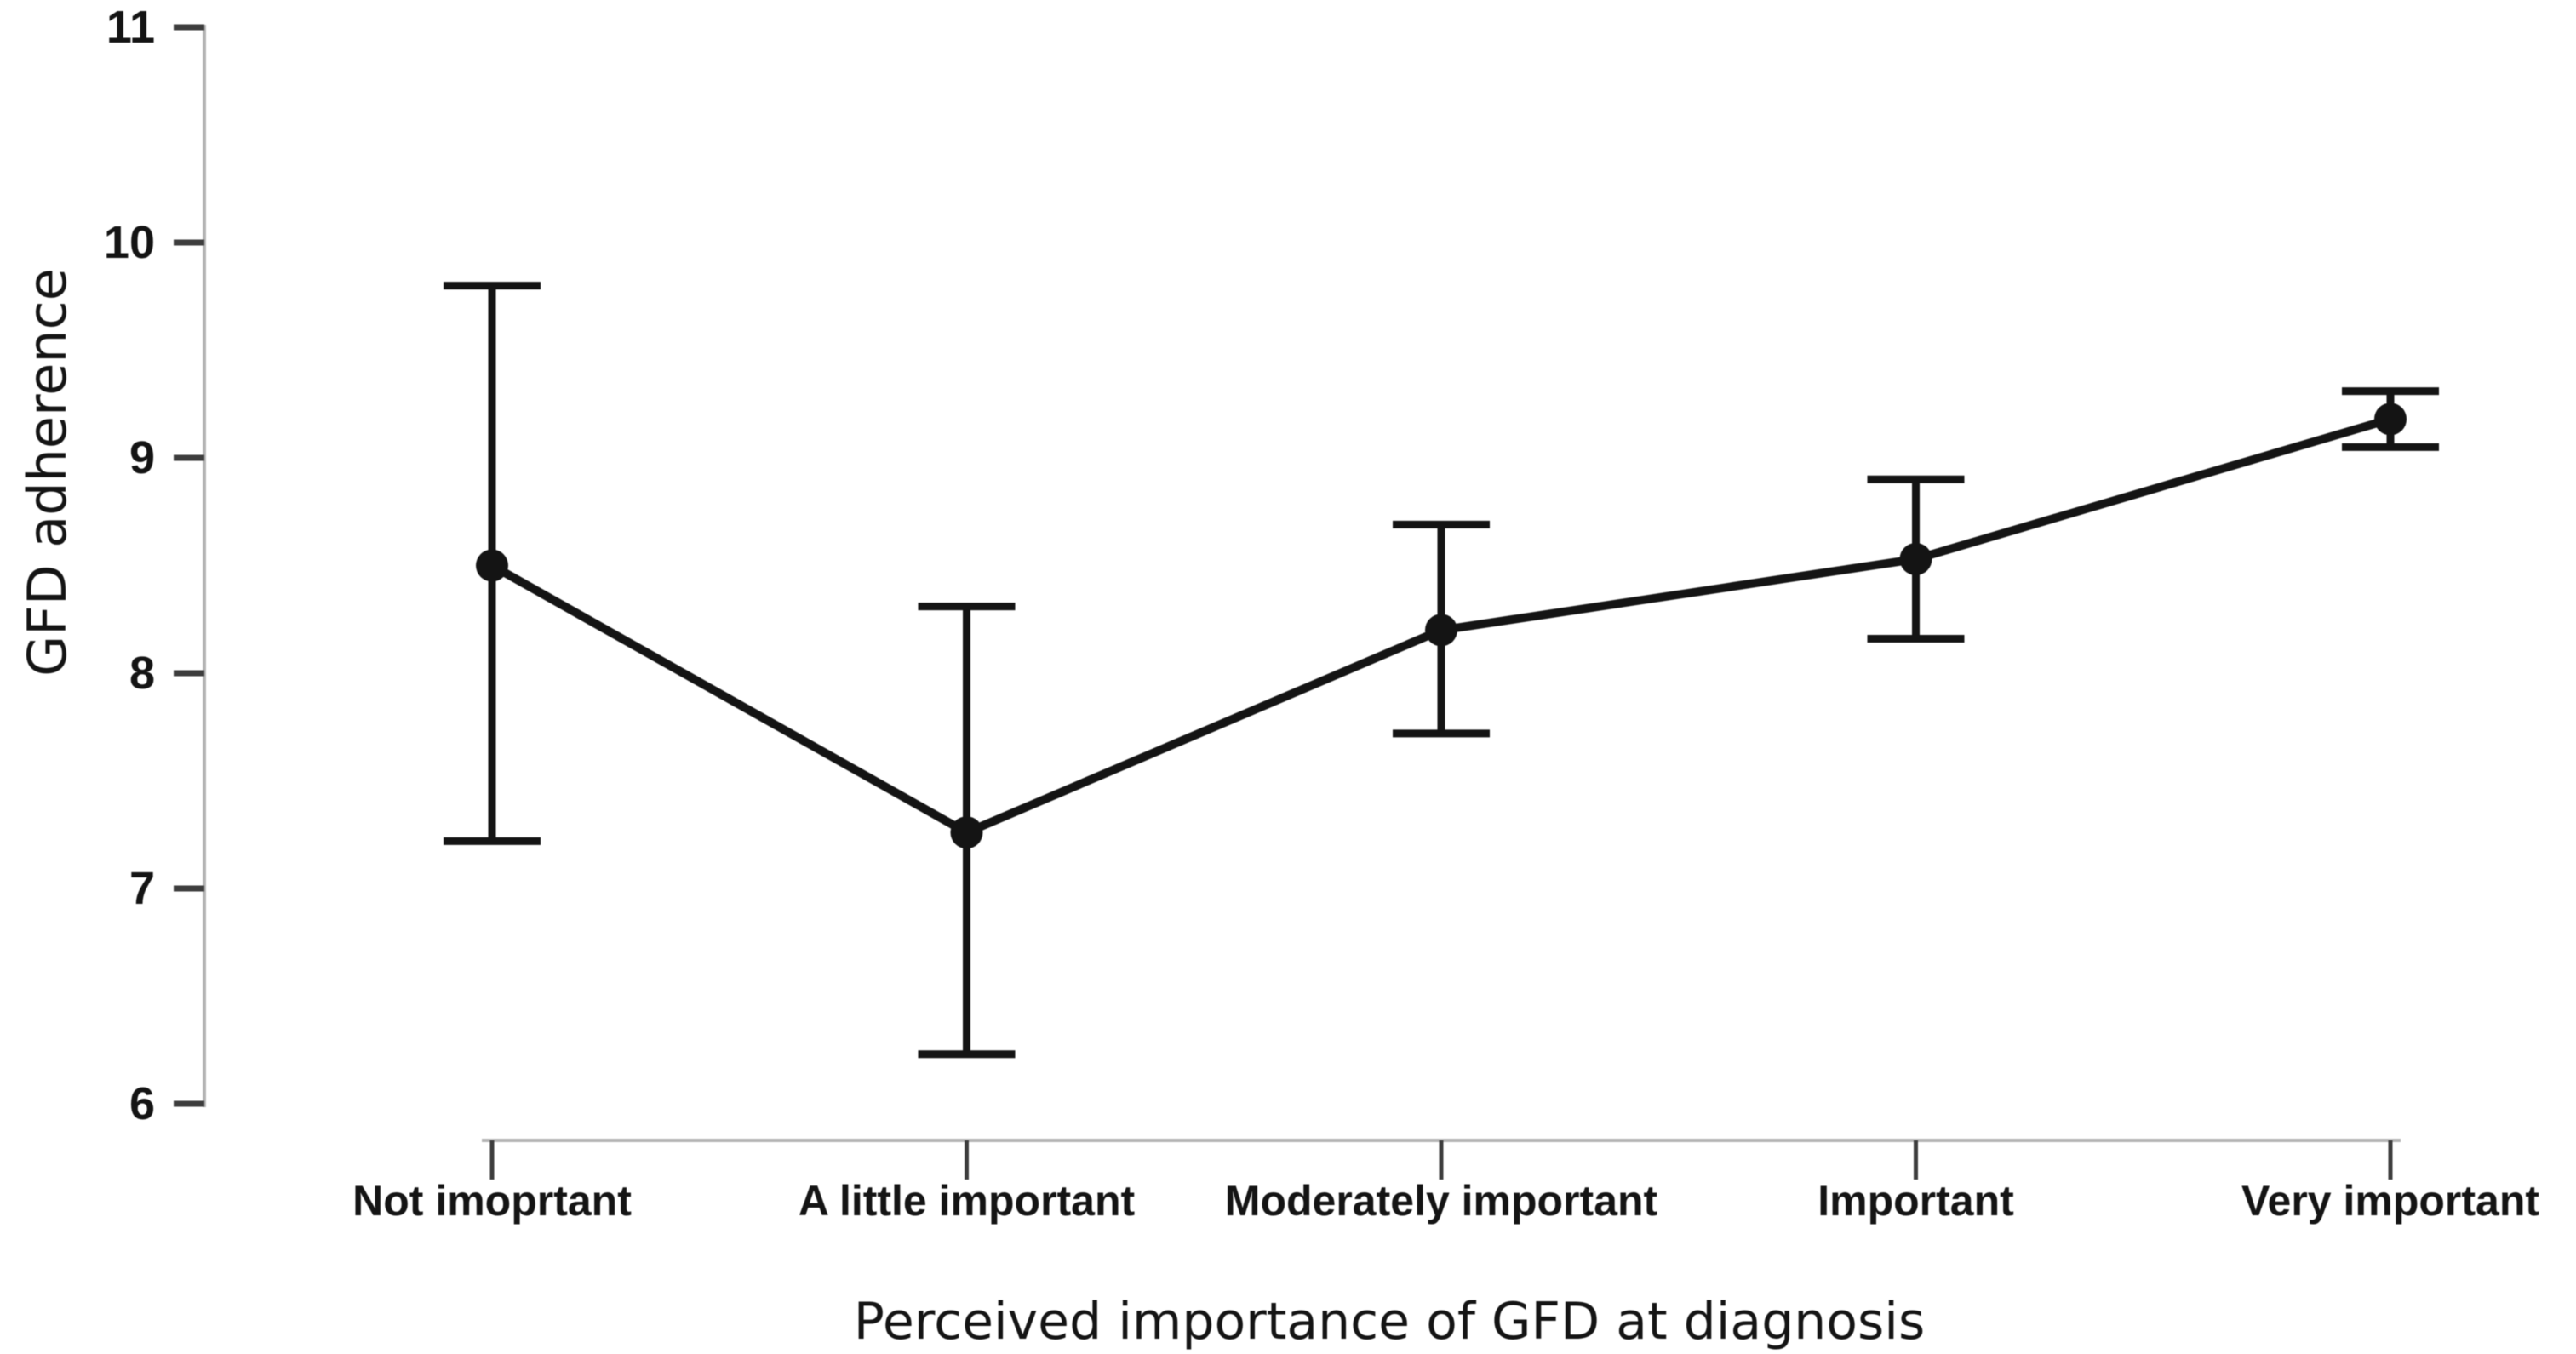 Image resolution: width=2576 pixels, height=1354 pixels. I want to click on y-tick-label: 10, so click(129, 242).